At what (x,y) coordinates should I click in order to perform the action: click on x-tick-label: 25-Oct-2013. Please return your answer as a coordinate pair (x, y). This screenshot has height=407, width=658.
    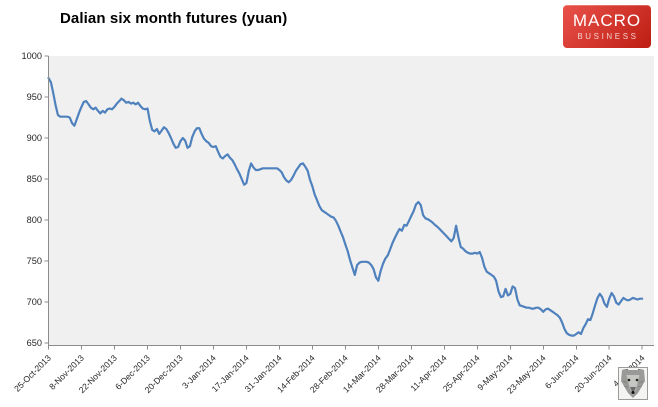
    Looking at the image, I should click on (32, 373).